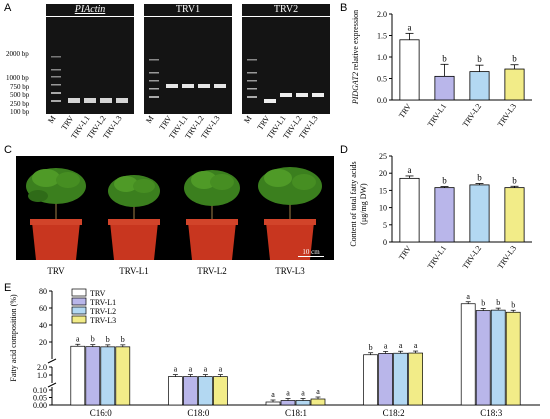  I want to click on scale-bar: 10 cm, so click(311, 252).